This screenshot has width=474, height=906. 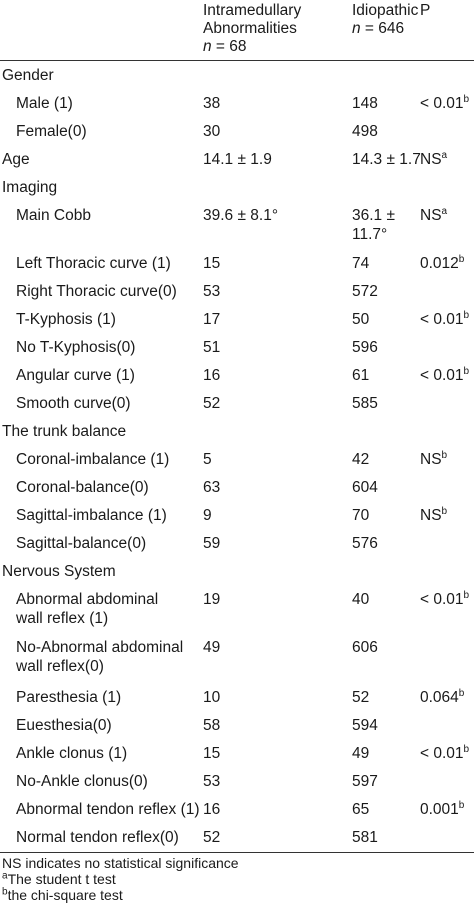 What do you see at coordinates (59, 571) in the screenshot?
I see `row-label-line1: Nervous System` at bounding box center [59, 571].